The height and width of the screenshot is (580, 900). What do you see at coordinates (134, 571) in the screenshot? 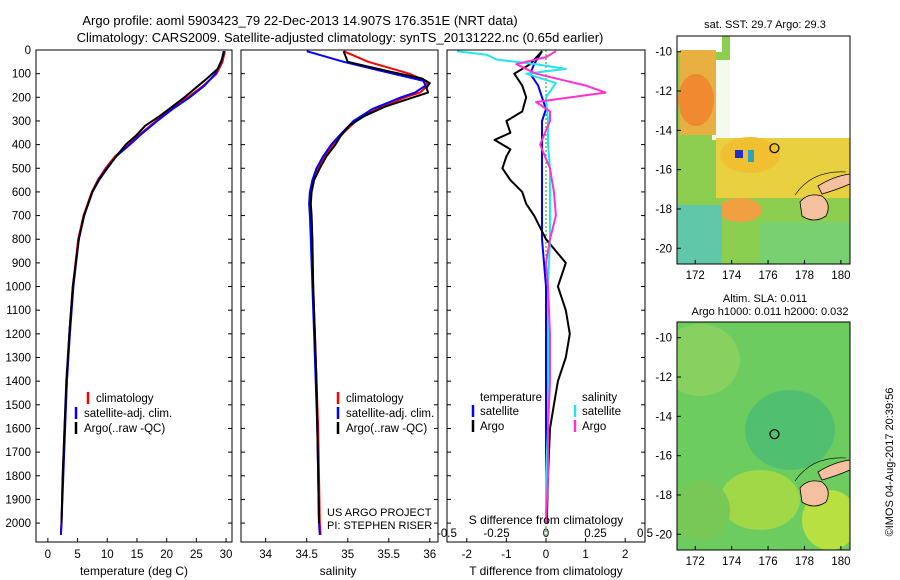
I see `temperature-x-label: temperature (deg C)` at bounding box center [134, 571].